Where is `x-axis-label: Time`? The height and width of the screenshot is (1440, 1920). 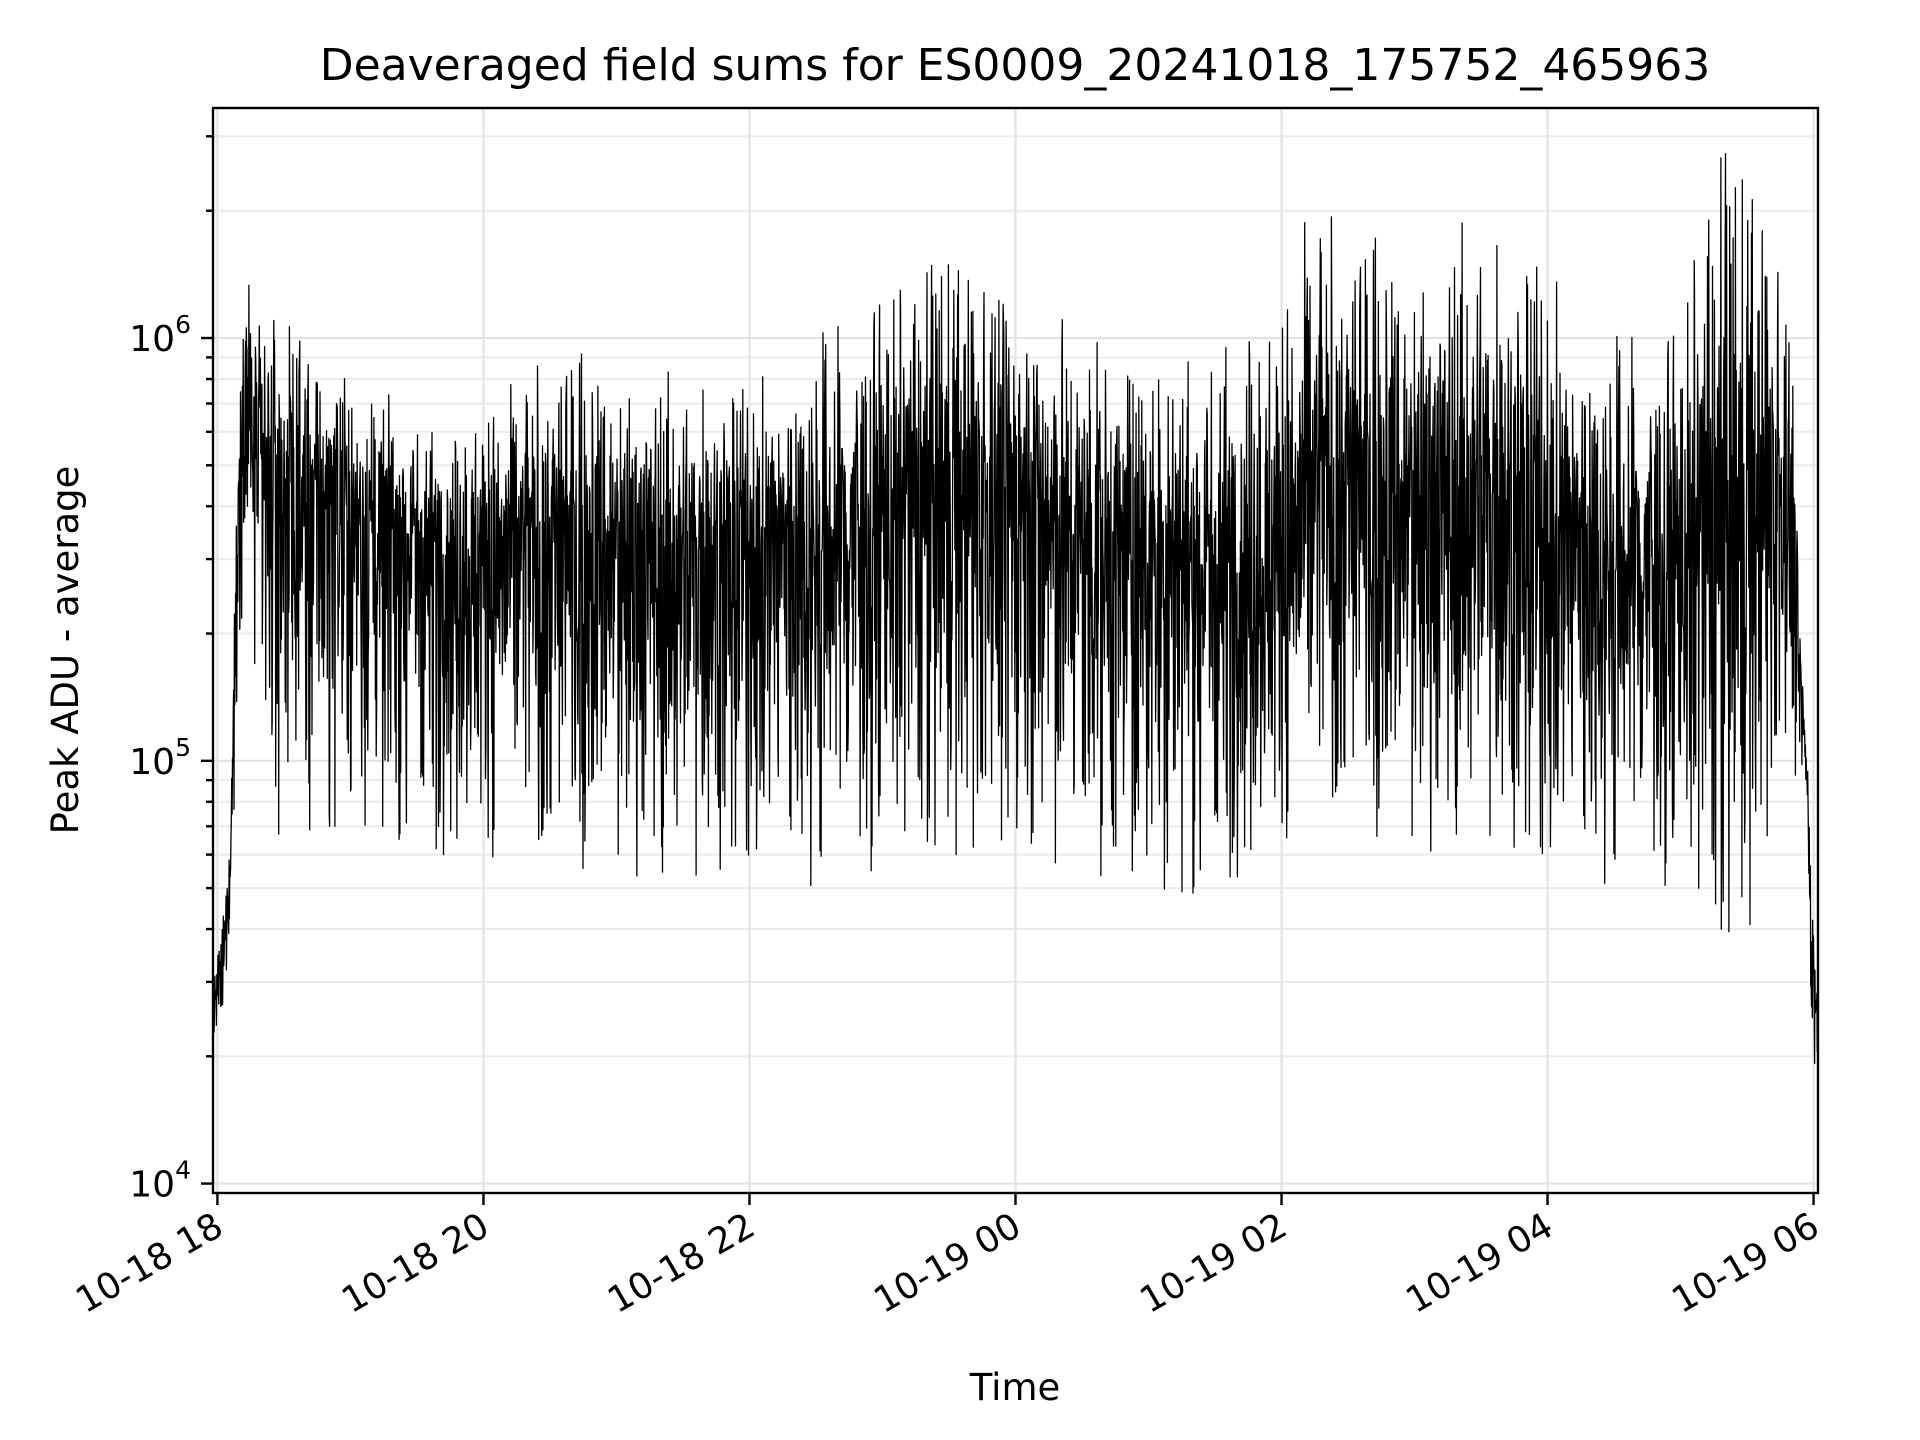
x-axis-label: Time is located at coordinates (1015, 1387).